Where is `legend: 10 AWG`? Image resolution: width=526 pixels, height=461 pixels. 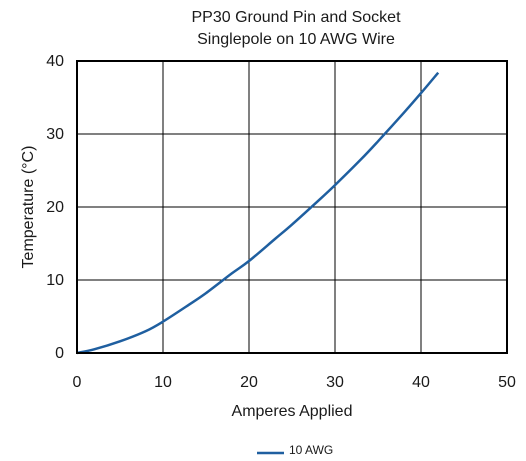
legend: 10 AWG is located at coordinates (295, 450).